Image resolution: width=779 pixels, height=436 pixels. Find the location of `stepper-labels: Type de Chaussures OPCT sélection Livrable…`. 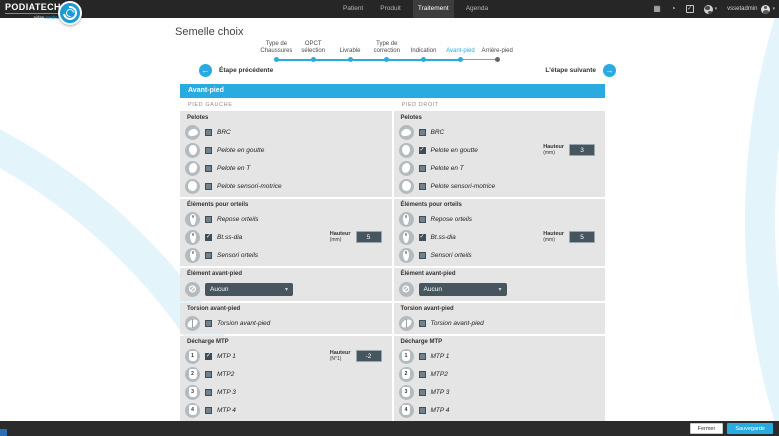

stepper-labels: Type de Chaussures OPCT sélection Livrable… is located at coordinates (388, 45).